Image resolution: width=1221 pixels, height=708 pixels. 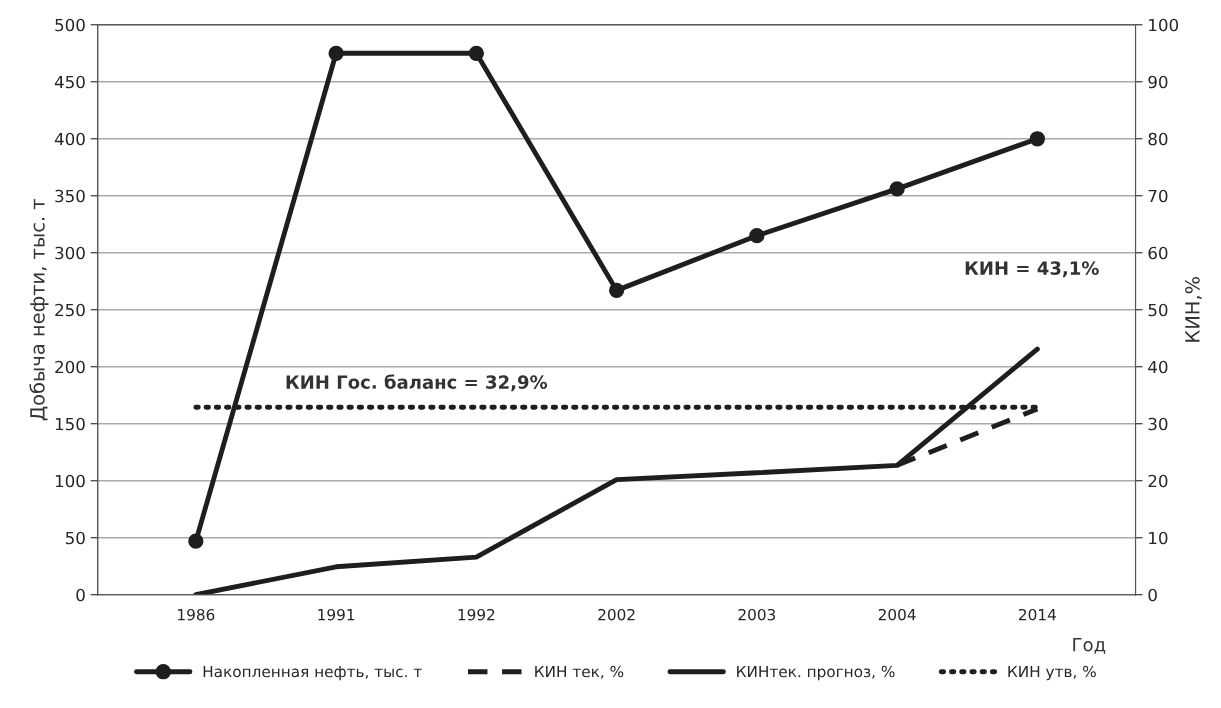 I want to click on legend-label: КИН утв, %, so click(x=1052, y=673).